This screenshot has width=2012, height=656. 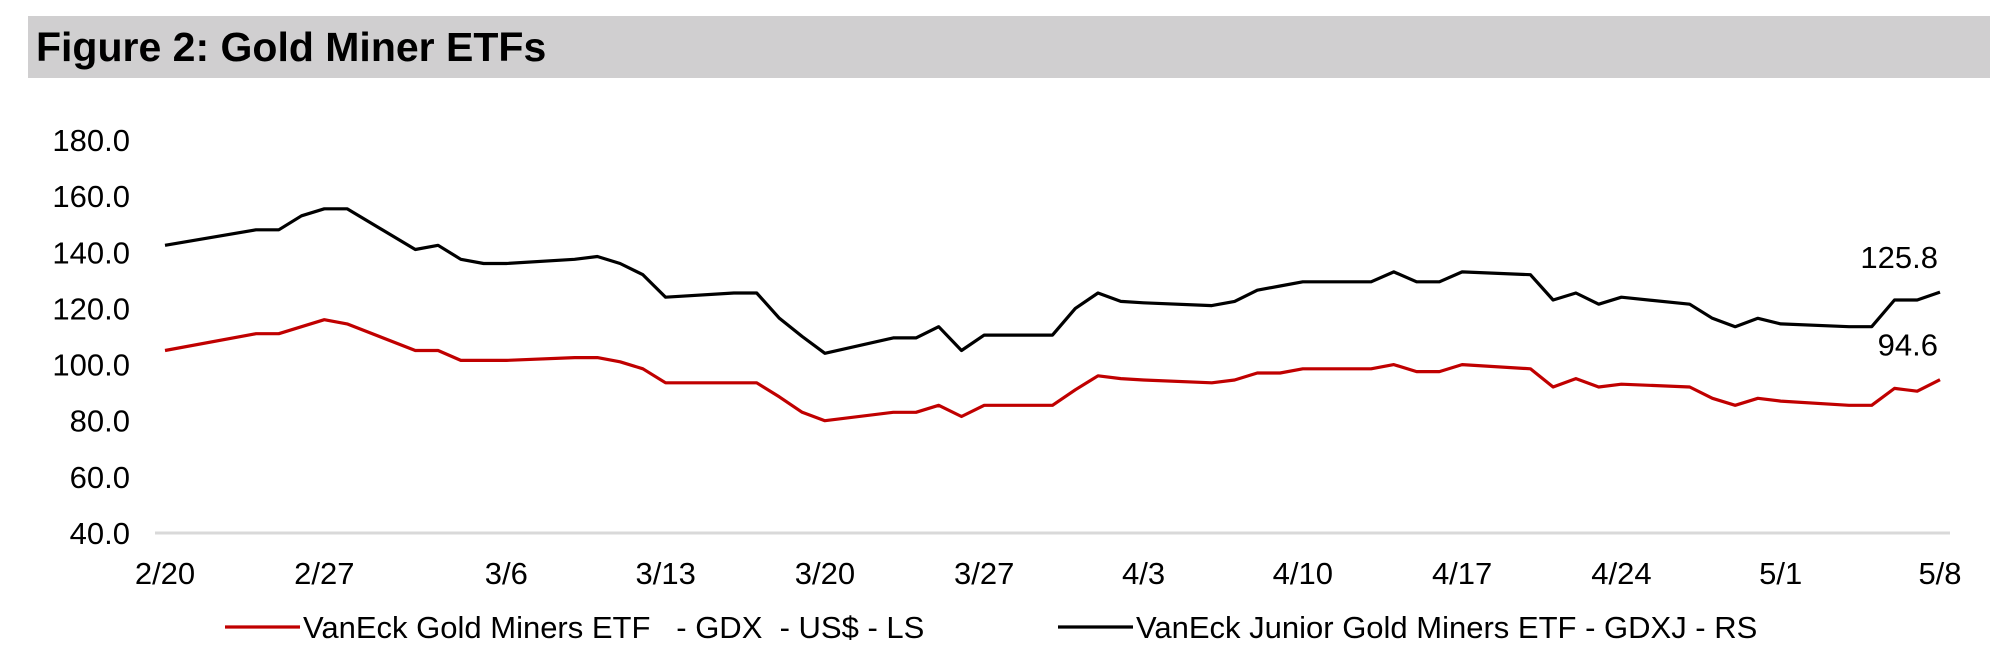 What do you see at coordinates (91, 308) in the screenshot?
I see `y-tick-label: 120.0` at bounding box center [91, 308].